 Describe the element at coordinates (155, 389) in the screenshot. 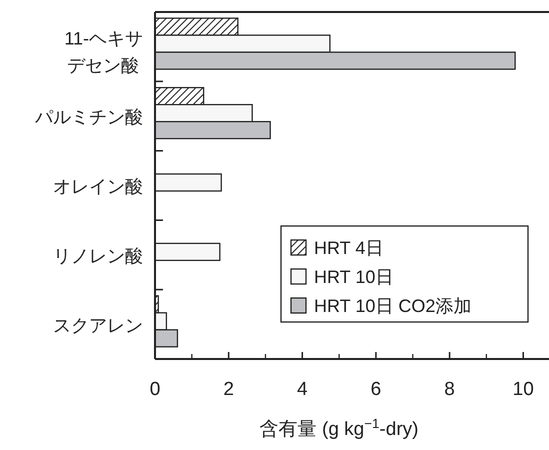

I see `x-tick-label: 0` at that location.